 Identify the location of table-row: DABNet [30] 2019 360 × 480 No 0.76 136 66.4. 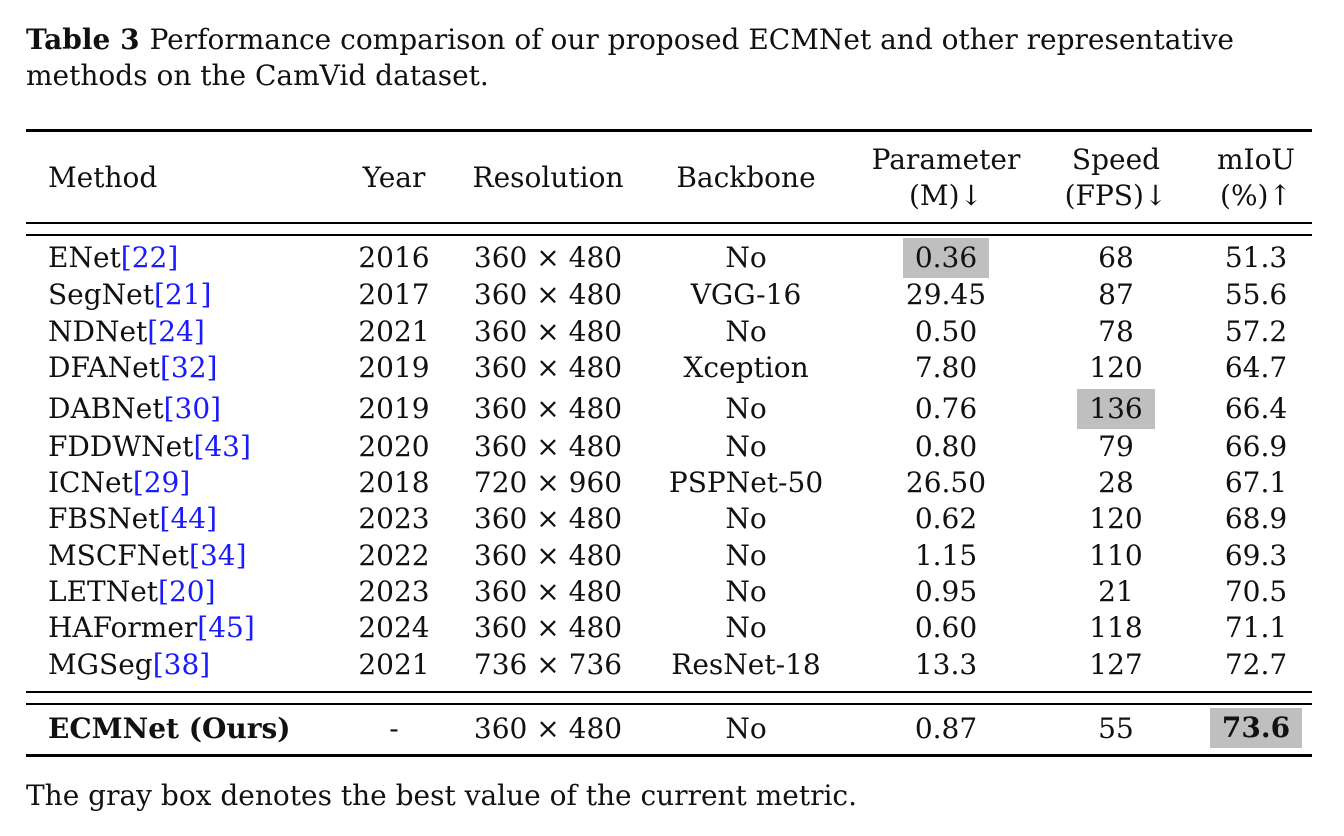
(669, 408).